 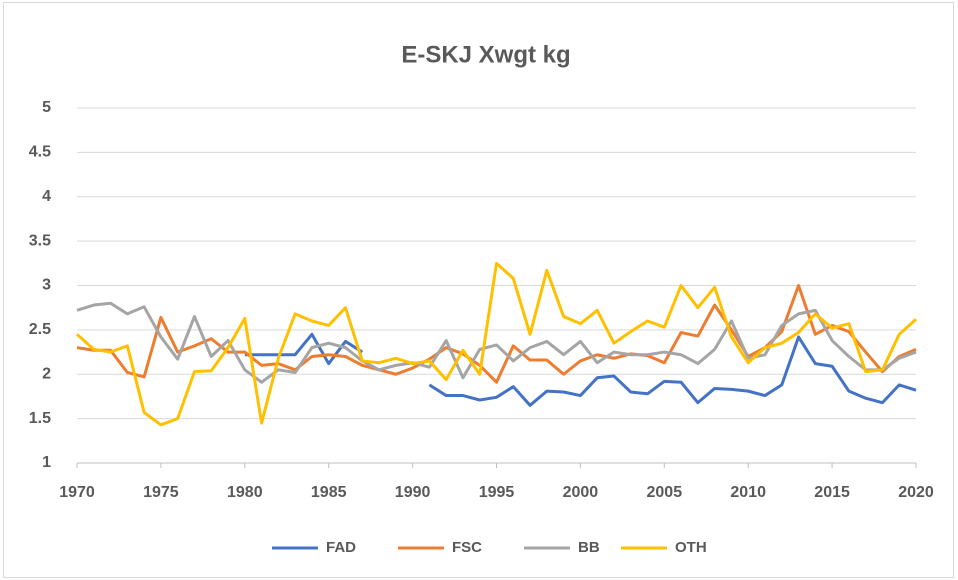 What do you see at coordinates (413, 492) in the screenshot?
I see `x-tick-label: 1990` at bounding box center [413, 492].